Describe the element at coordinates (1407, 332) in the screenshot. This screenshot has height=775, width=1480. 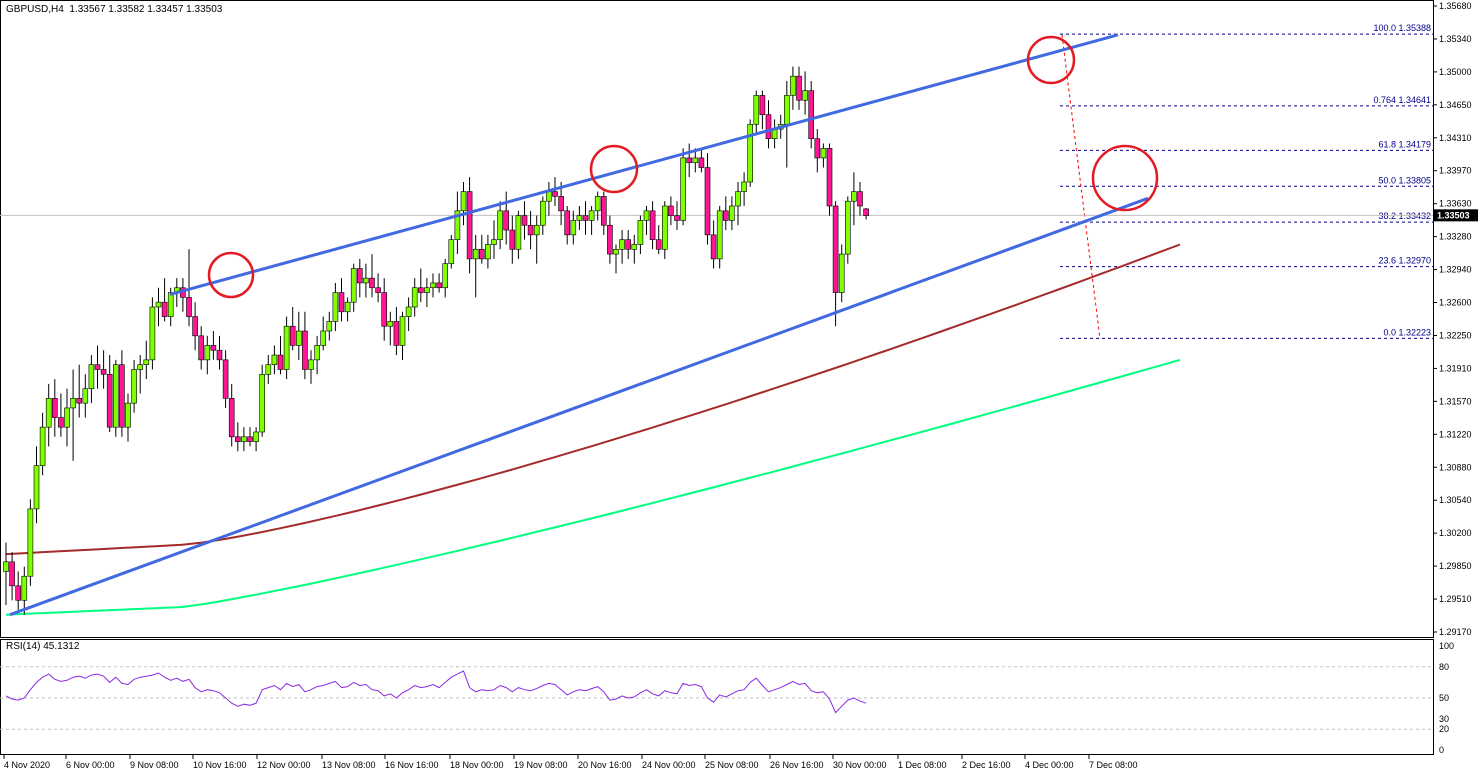
I see `fib-level-label: 0.0 1.32223` at that location.